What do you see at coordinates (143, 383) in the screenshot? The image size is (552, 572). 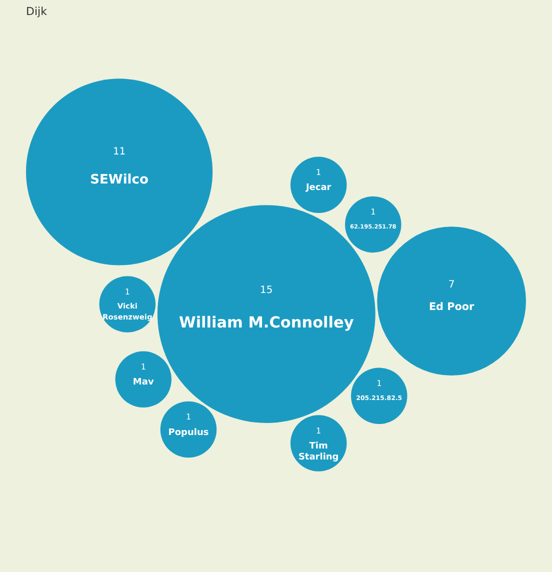 I see `category-label: Mav` at bounding box center [143, 383].